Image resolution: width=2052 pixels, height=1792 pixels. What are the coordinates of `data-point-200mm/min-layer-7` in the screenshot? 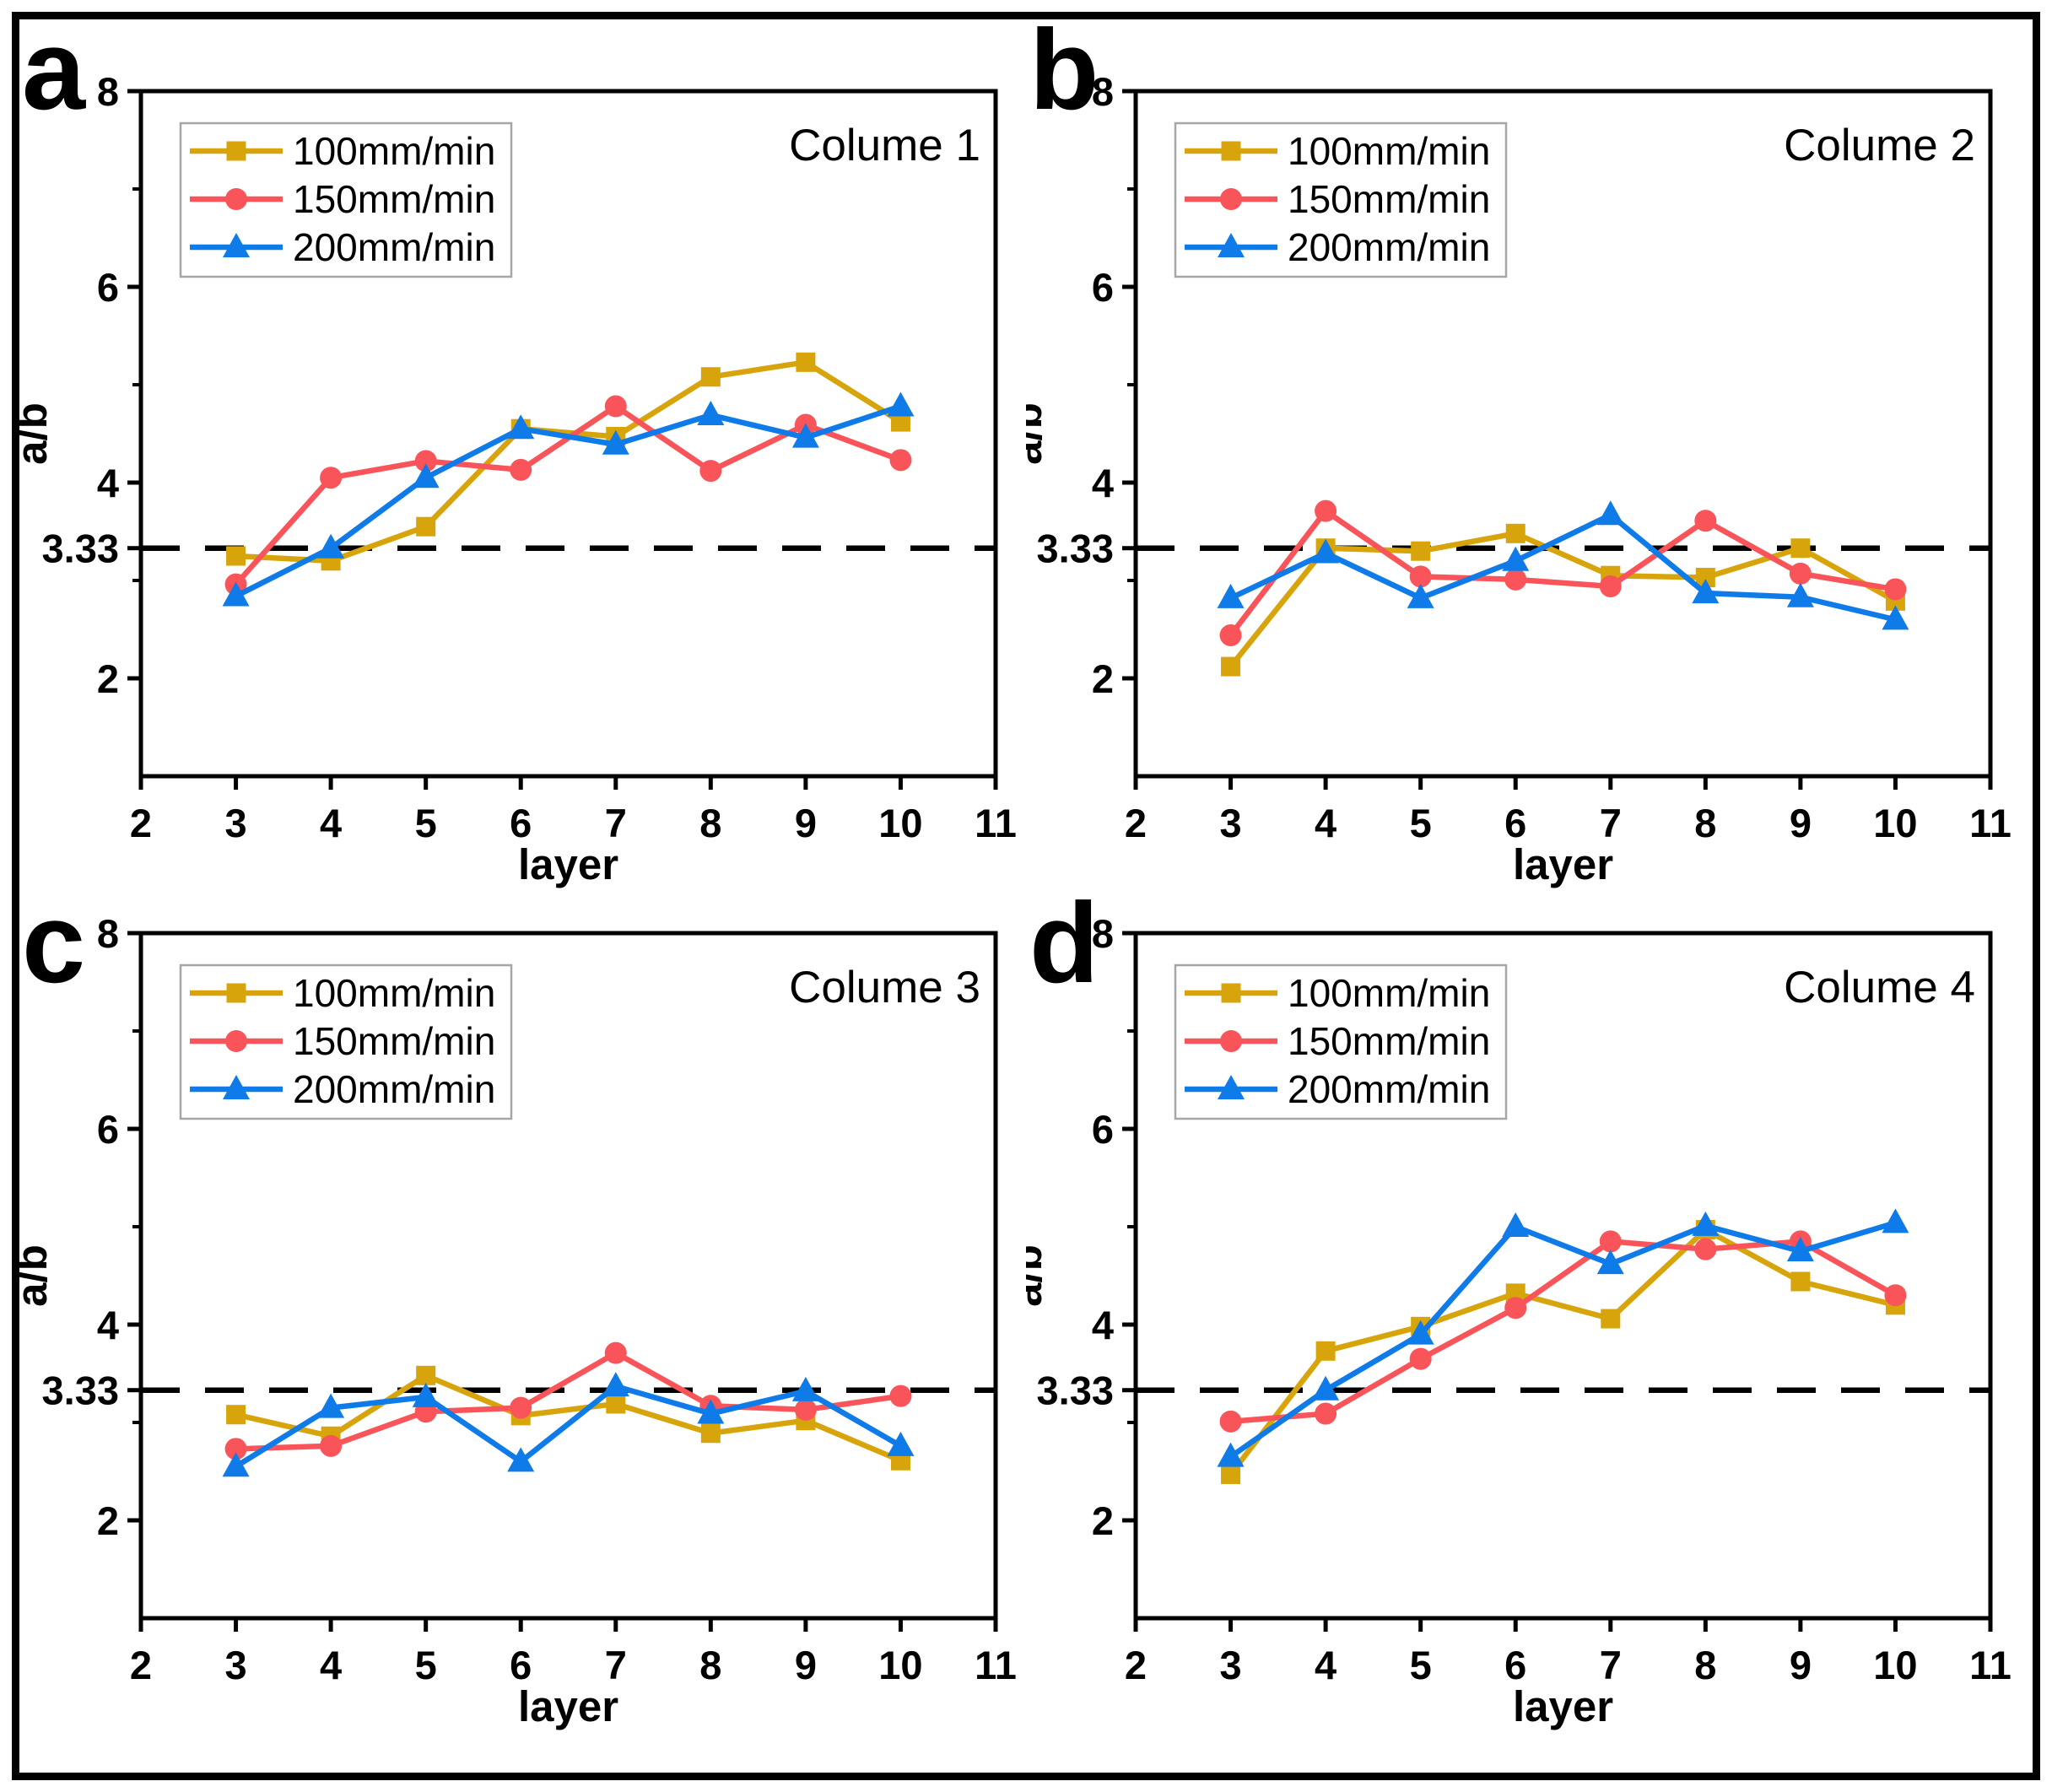 It's located at (615, 1384).